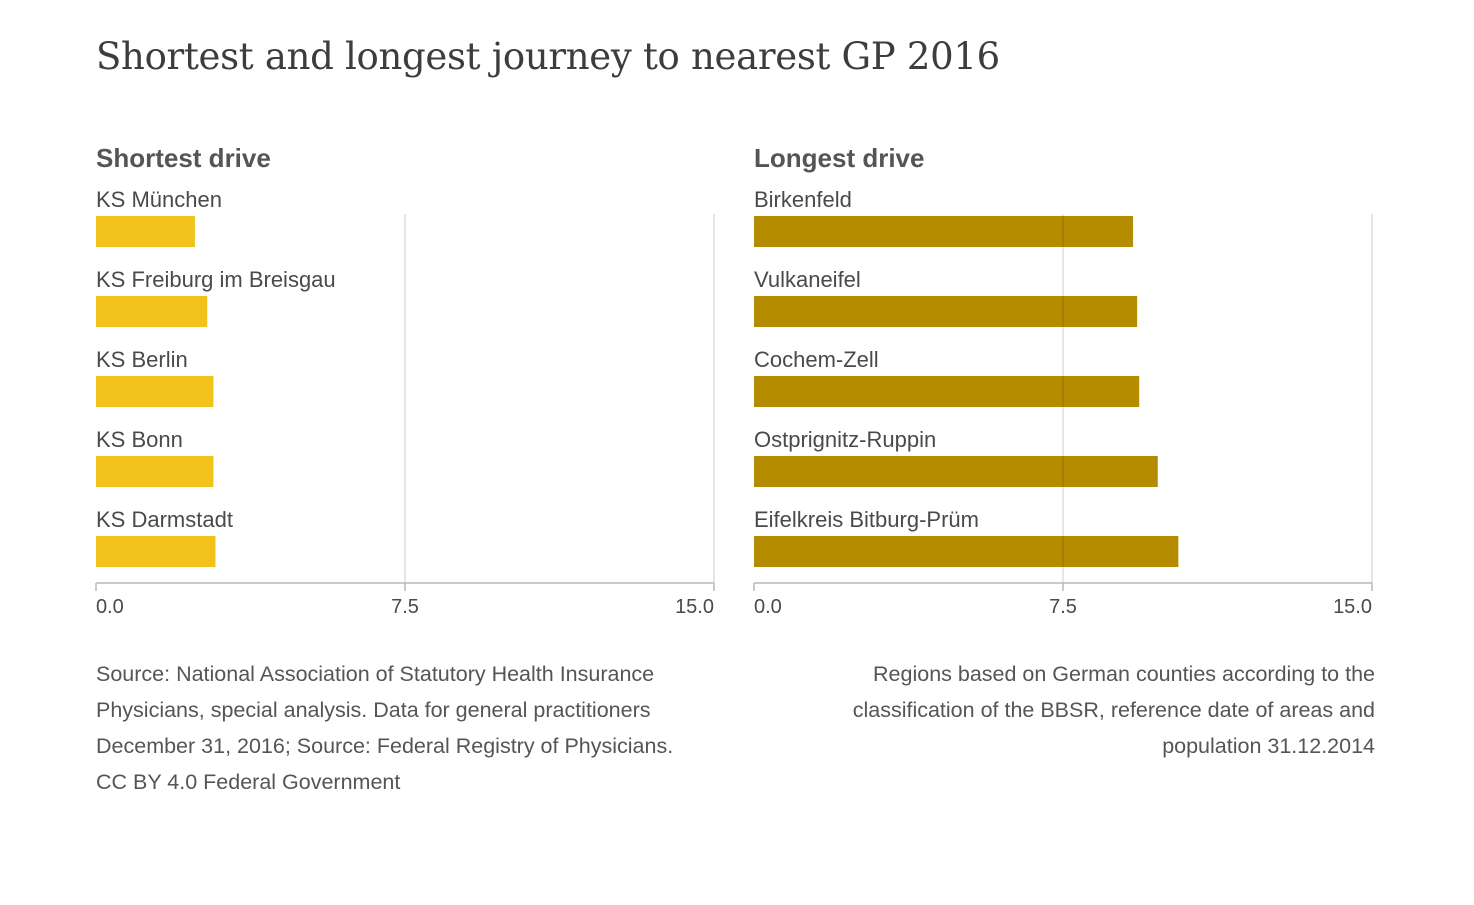  Describe the element at coordinates (768, 607) in the screenshot. I see `longest-tick-label: 0.0` at that location.